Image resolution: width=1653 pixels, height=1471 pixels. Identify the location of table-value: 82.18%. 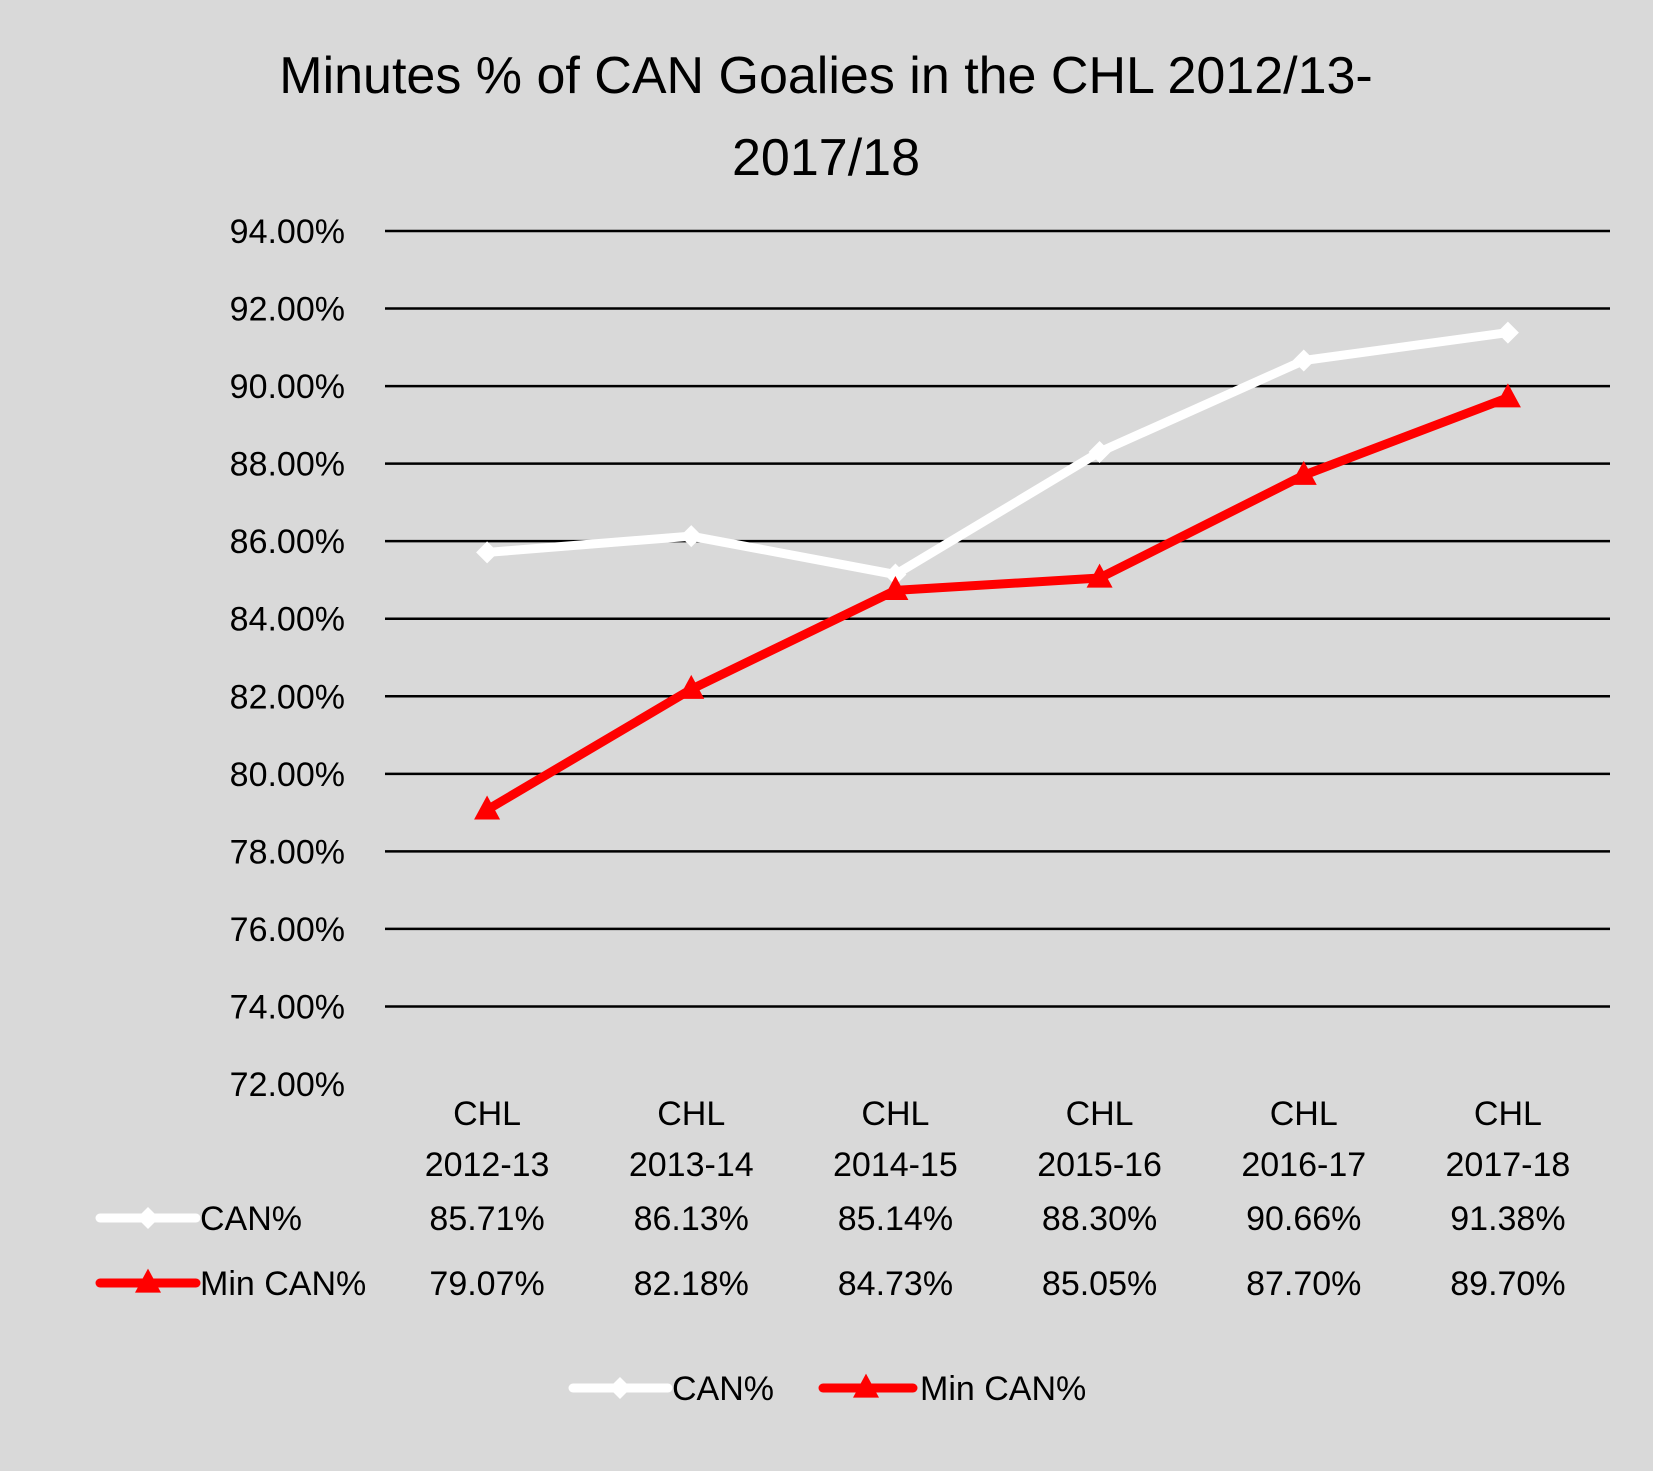
(691, 1284).